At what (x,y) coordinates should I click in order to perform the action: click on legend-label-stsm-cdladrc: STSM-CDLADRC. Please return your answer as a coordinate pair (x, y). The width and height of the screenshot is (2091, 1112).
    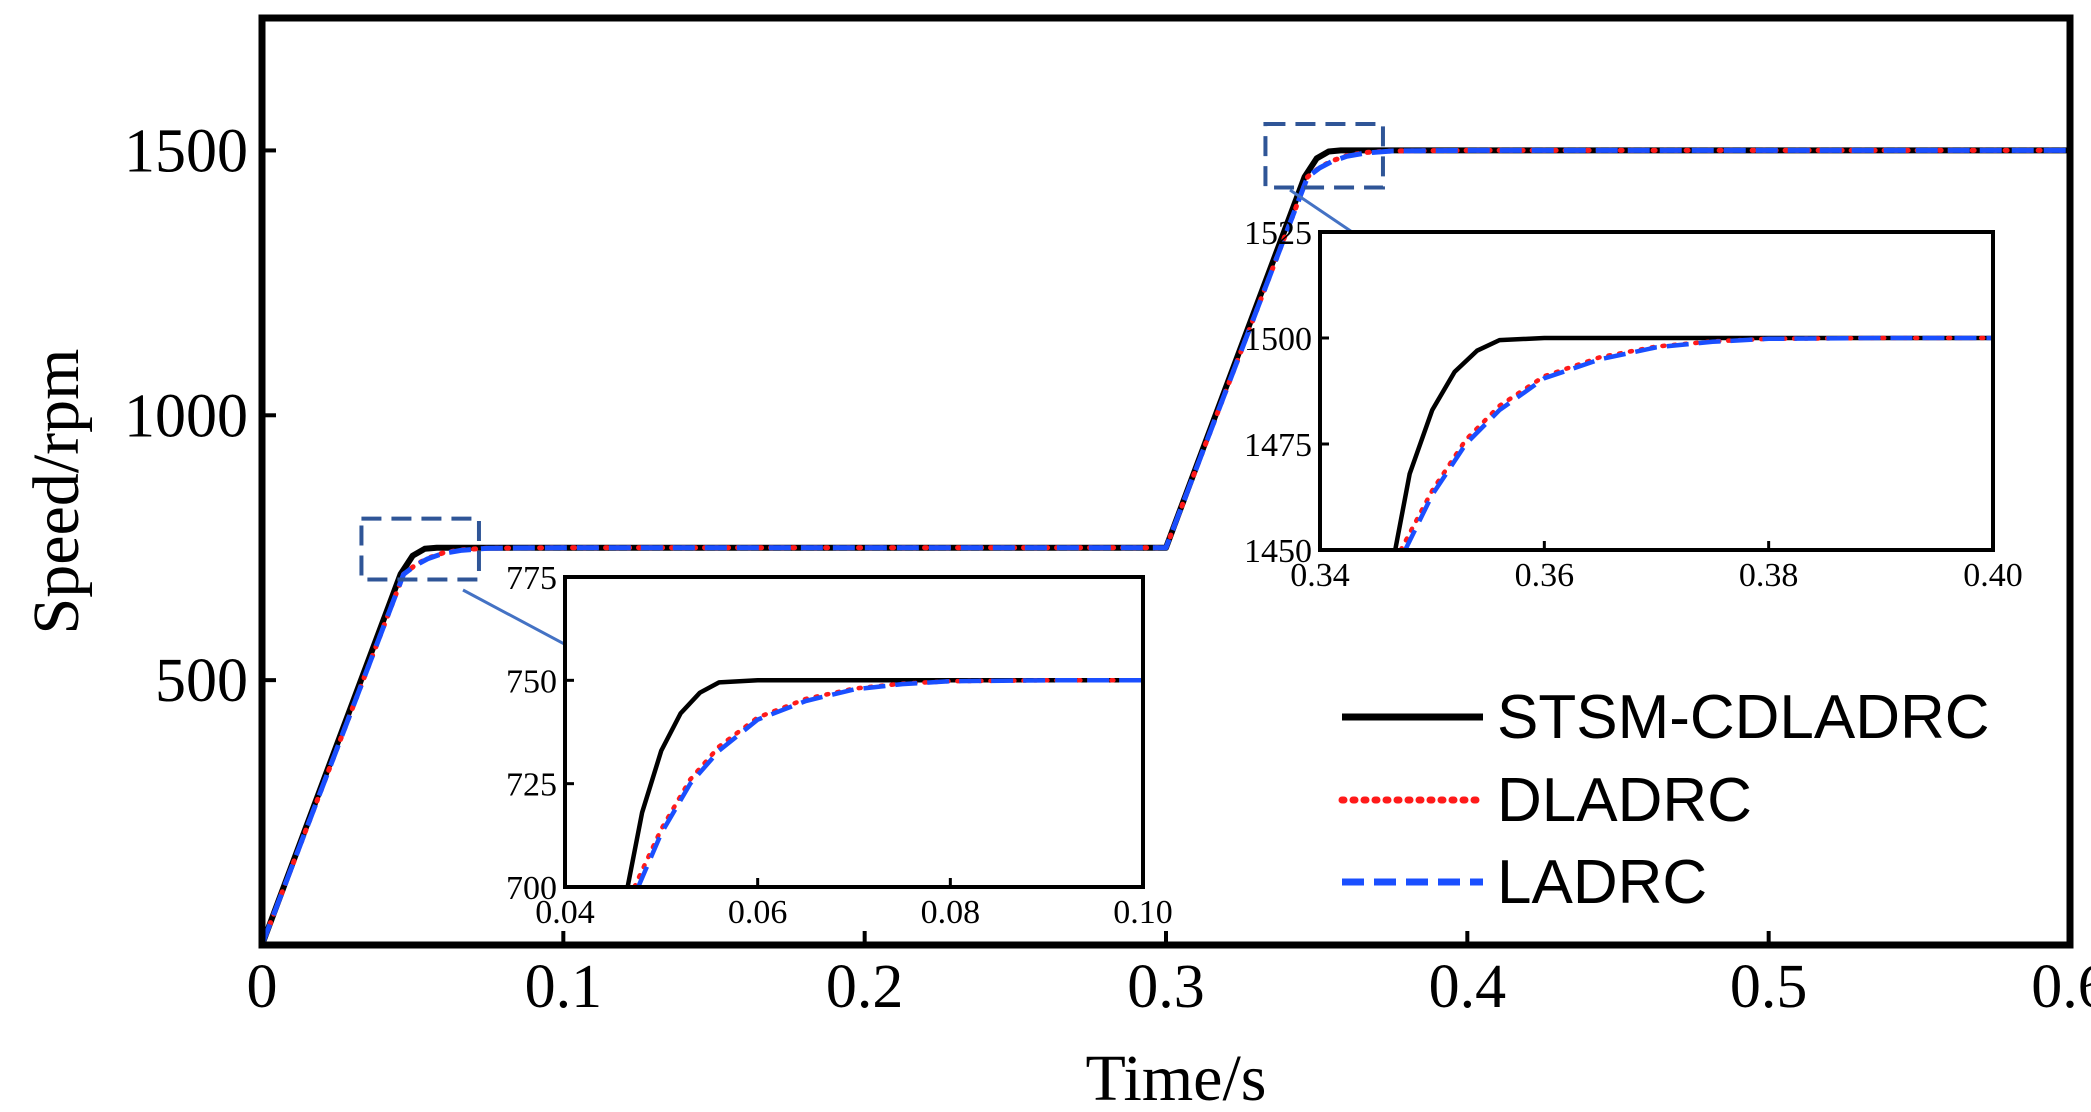
    Looking at the image, I should click on (1743, 717).